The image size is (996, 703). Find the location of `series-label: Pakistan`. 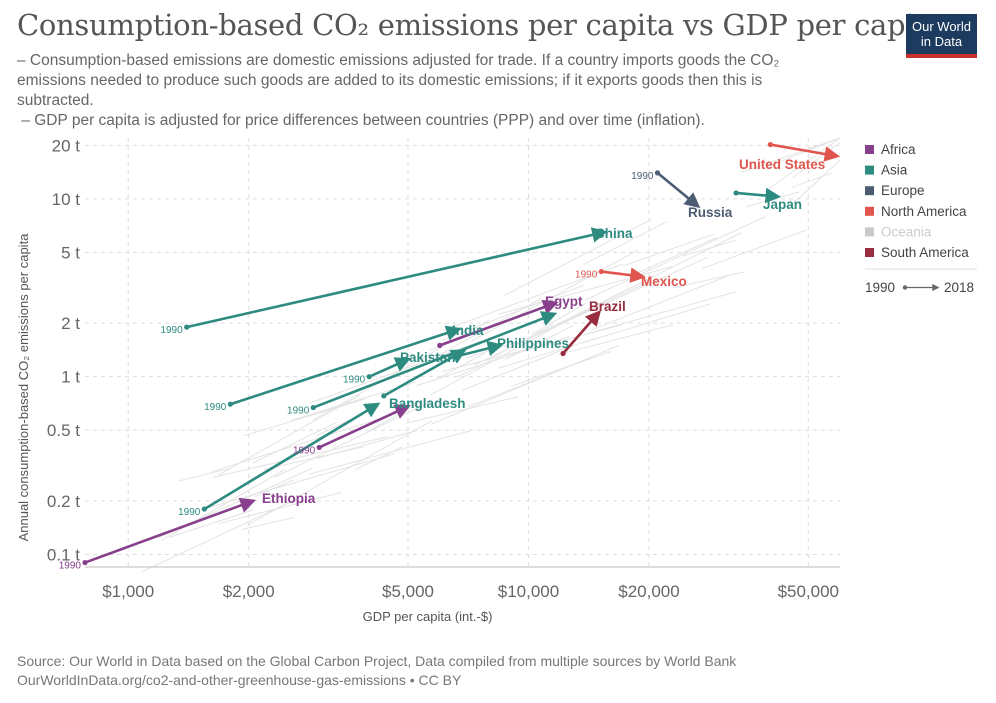

series-label: Pakistan is located at coordinates (428, 357).